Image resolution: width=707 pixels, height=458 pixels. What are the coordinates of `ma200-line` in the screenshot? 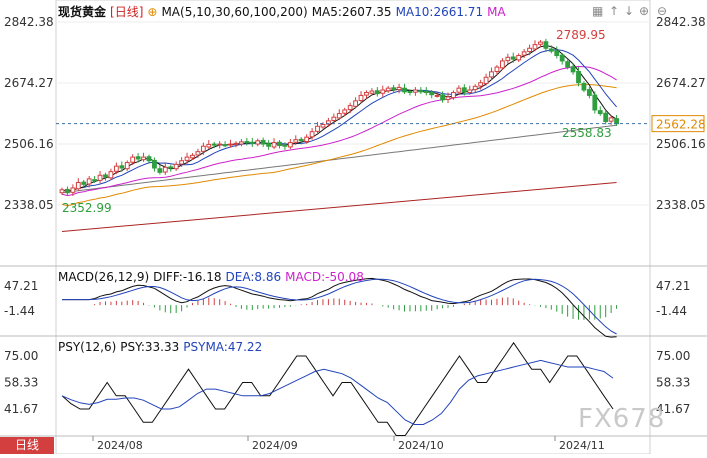 It's located at (339, 207).